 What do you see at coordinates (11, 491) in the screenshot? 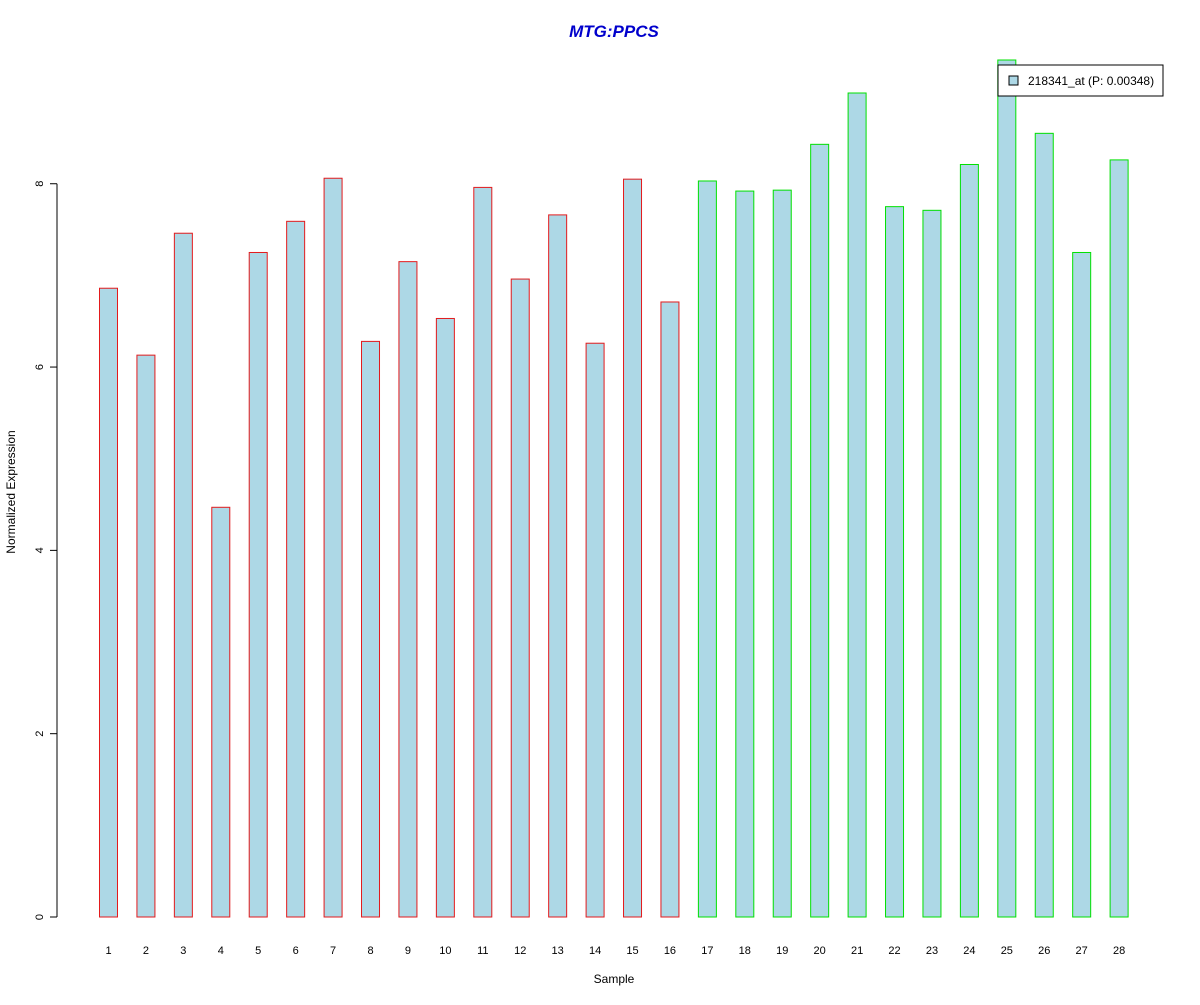
I see `y-axis-label: Normalized Expression` at bounding box center [11, 491].